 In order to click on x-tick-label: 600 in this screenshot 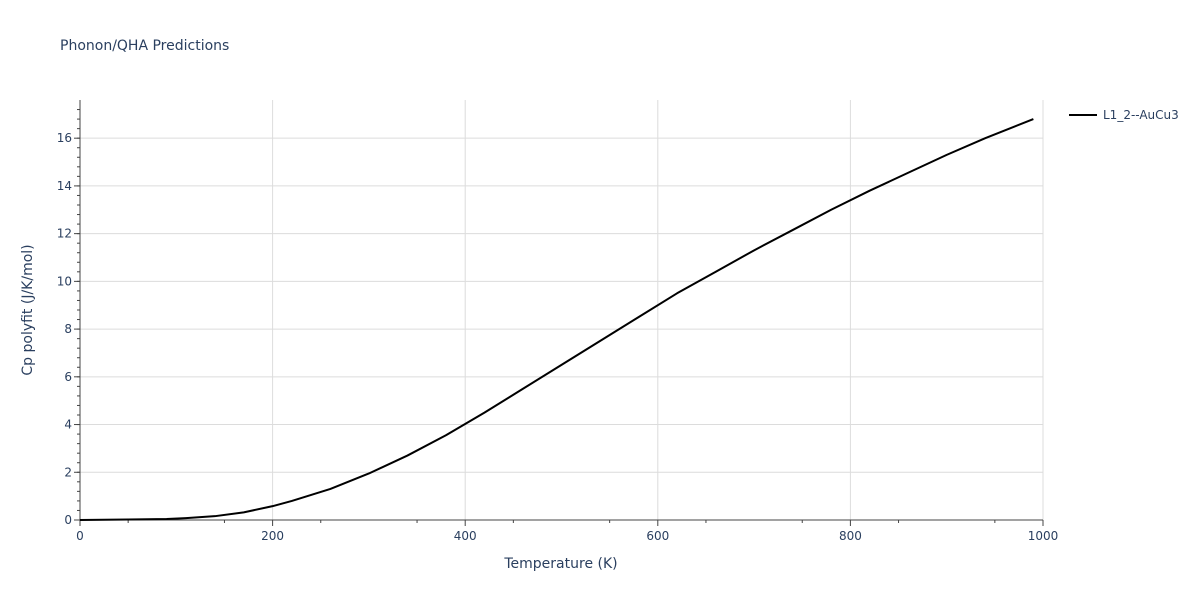, I will do `click(657, 536)`.